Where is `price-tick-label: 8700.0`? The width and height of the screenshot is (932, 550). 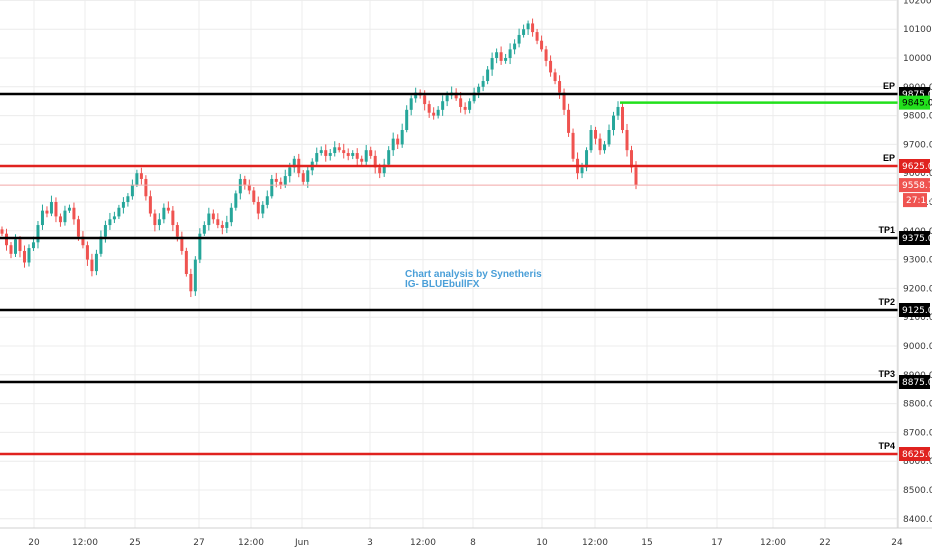 price-tick-label: 8700.0 is located at coordinates (917, 433).